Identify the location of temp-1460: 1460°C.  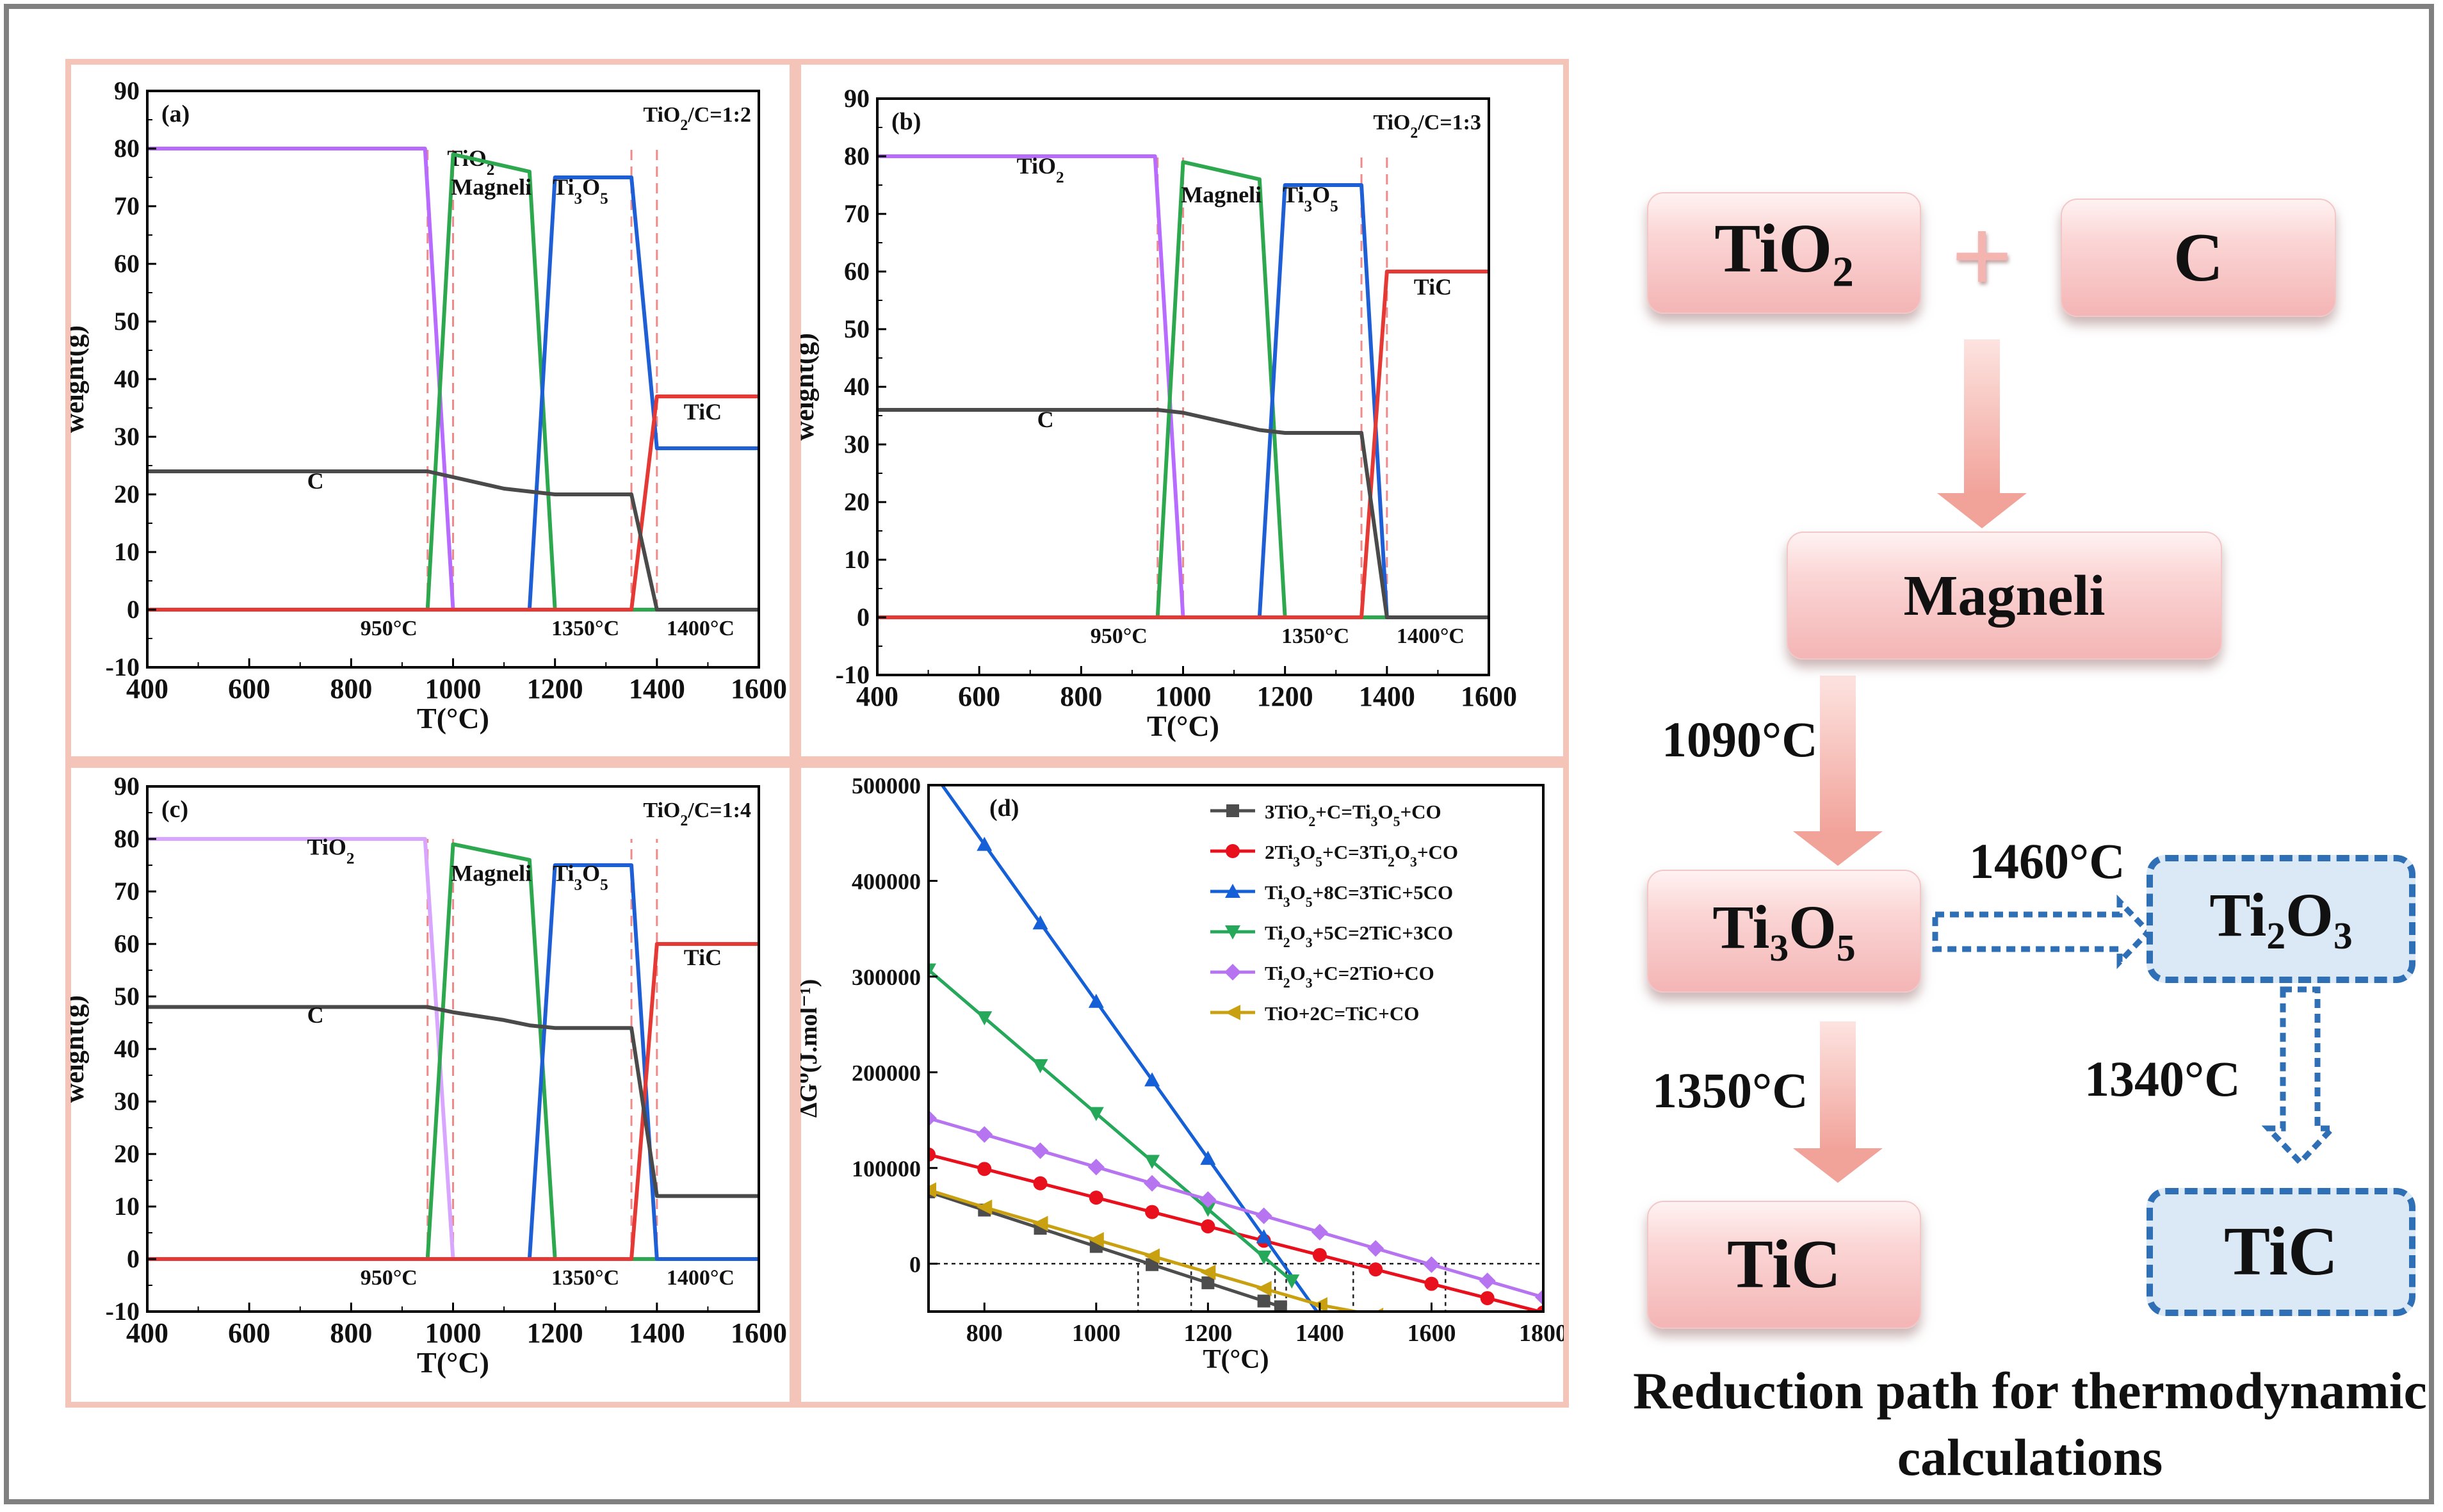
(2047, 861).